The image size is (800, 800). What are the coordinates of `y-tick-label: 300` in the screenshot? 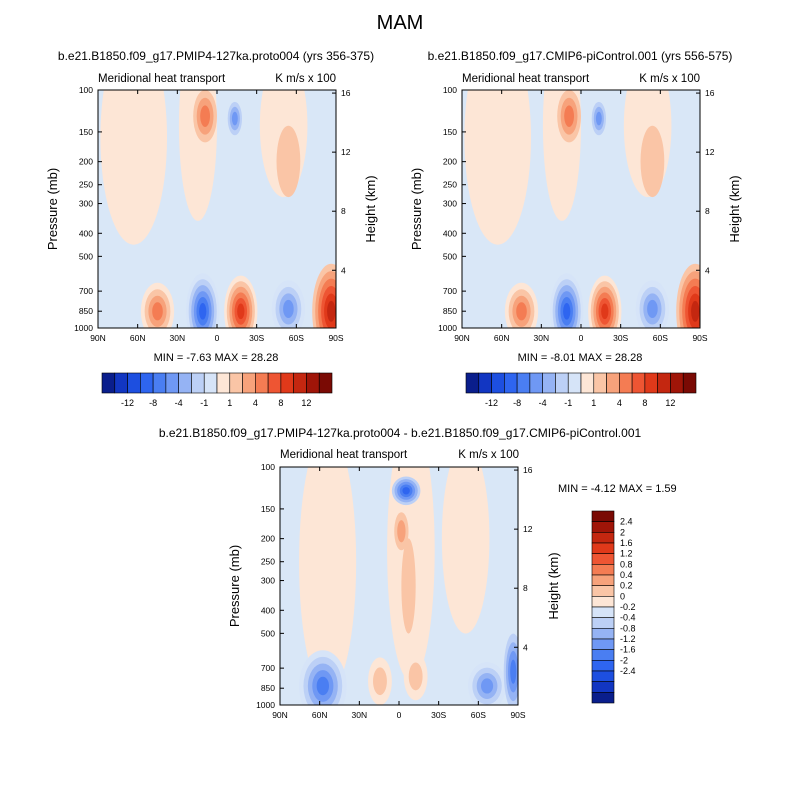 It's located at (86, 204).